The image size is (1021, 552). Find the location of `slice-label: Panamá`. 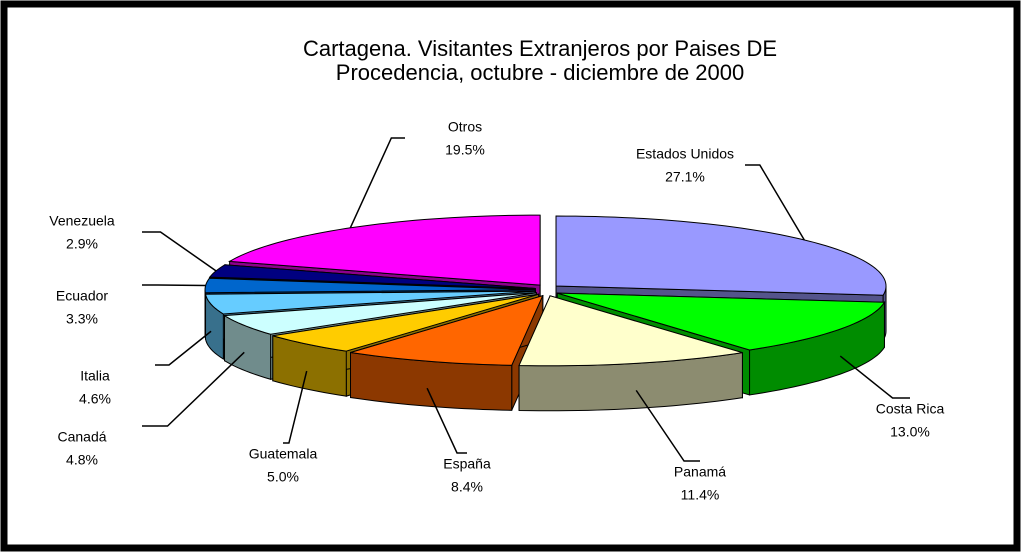

slice-label: Panamá is located at coordinates (700, 472).